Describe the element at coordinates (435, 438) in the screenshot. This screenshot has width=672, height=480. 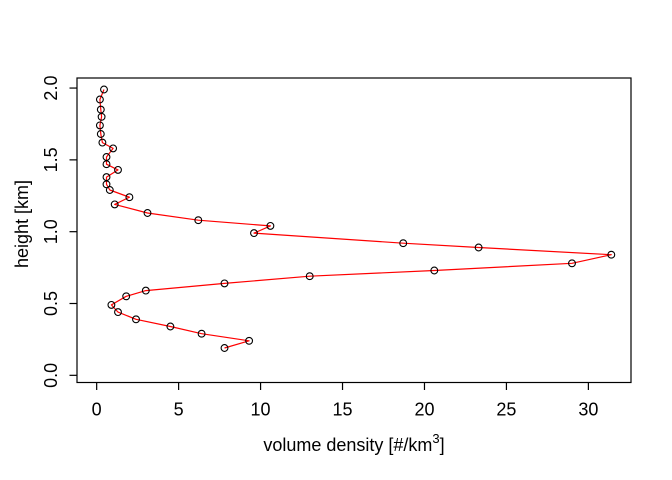
I see `x-axis-title-superscript: 3` at that location.